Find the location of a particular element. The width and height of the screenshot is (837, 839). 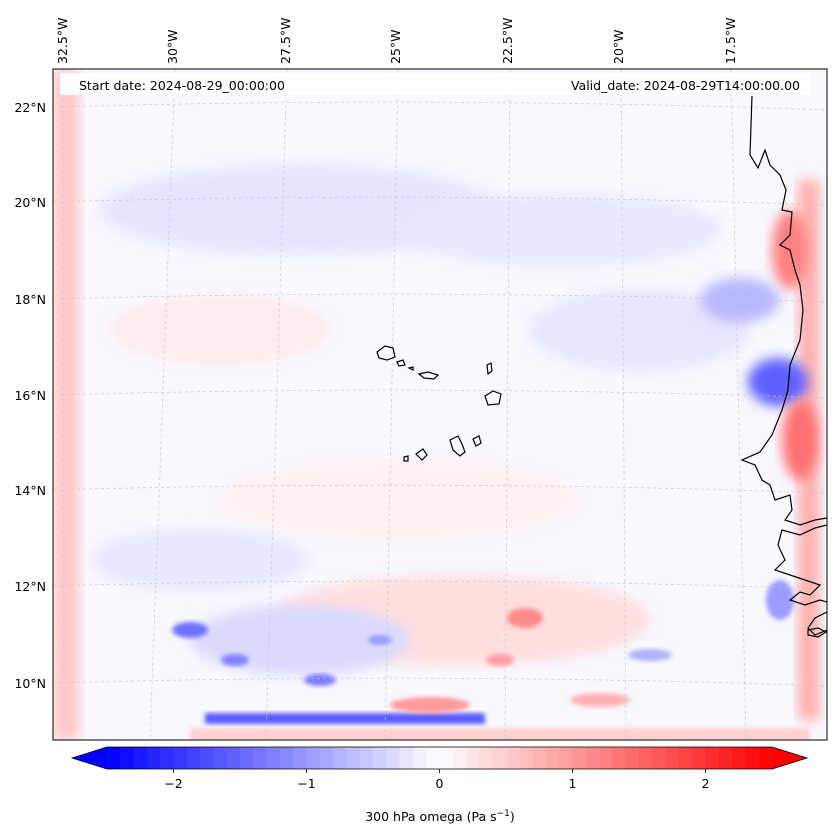

lat-label: 16°N is located at coordinates (30, 395).